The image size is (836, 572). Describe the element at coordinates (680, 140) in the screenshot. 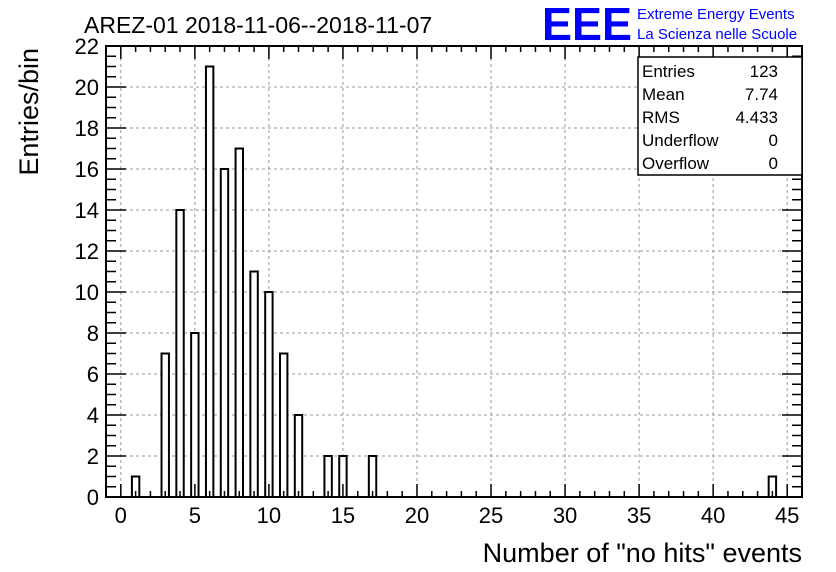

I see `stats-label: Underflow` at that location.